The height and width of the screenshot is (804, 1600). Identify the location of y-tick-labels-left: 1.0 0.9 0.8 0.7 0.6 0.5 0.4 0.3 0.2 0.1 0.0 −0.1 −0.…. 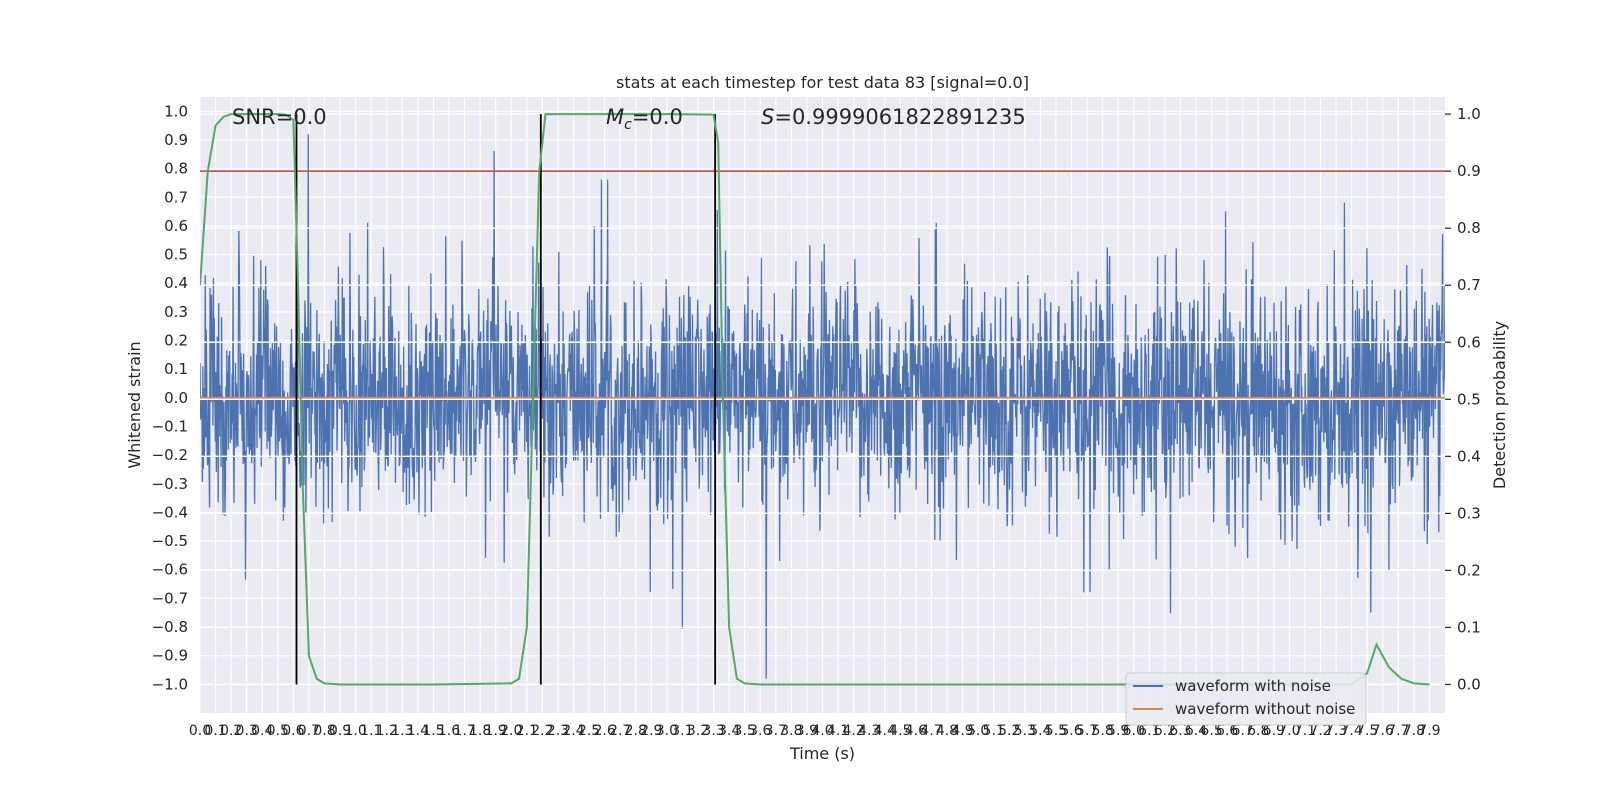
(170, 397).